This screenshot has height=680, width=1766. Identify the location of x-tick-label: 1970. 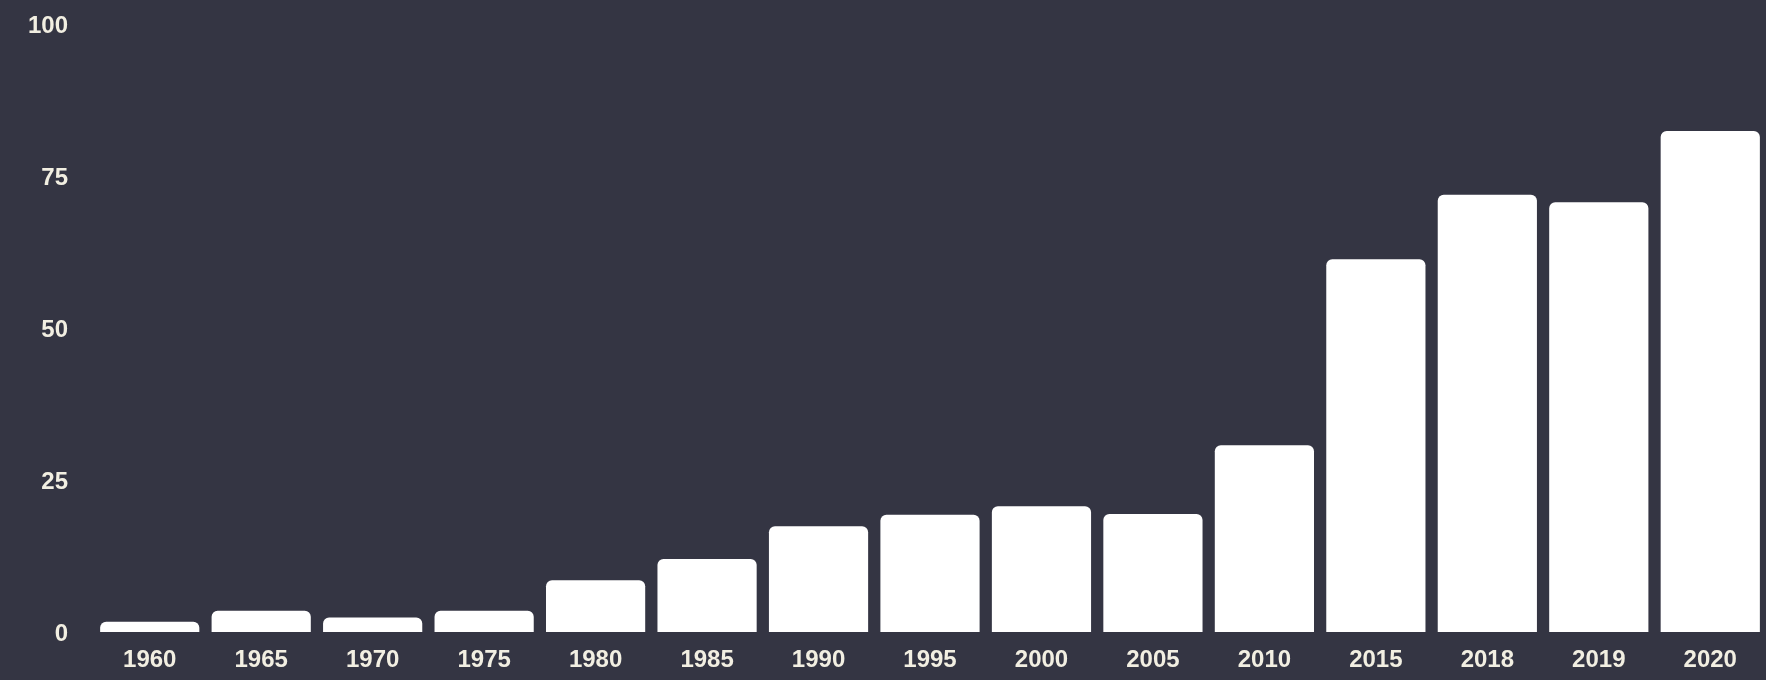
(372, 658).